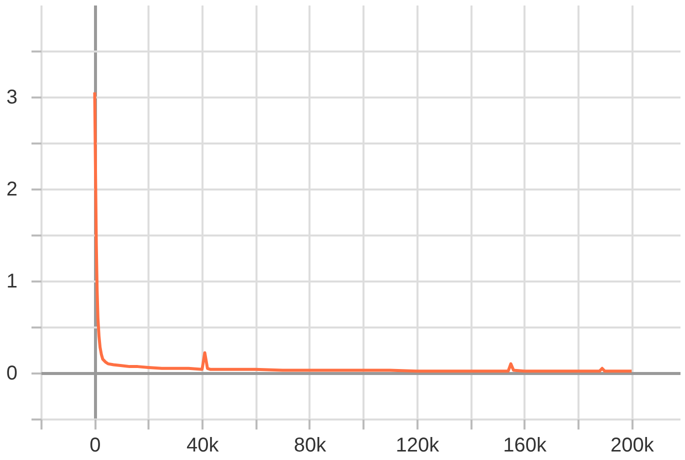 This screenshot has height=460, width=685. I want to click on x-tick-label: 120k, so click(418, 445).